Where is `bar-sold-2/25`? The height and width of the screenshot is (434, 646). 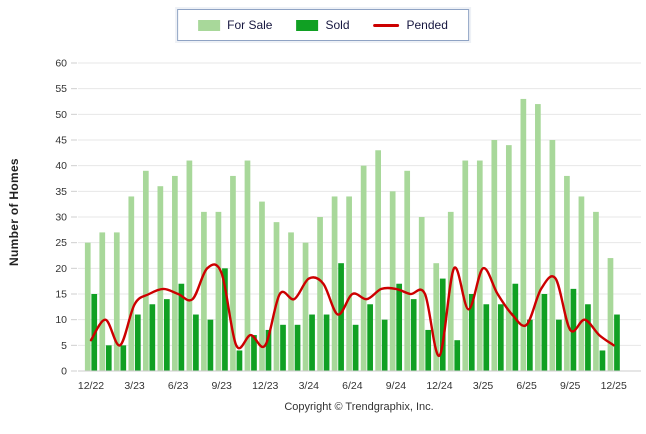
bar-sold-2/25 is located at coordinates (471, 332).